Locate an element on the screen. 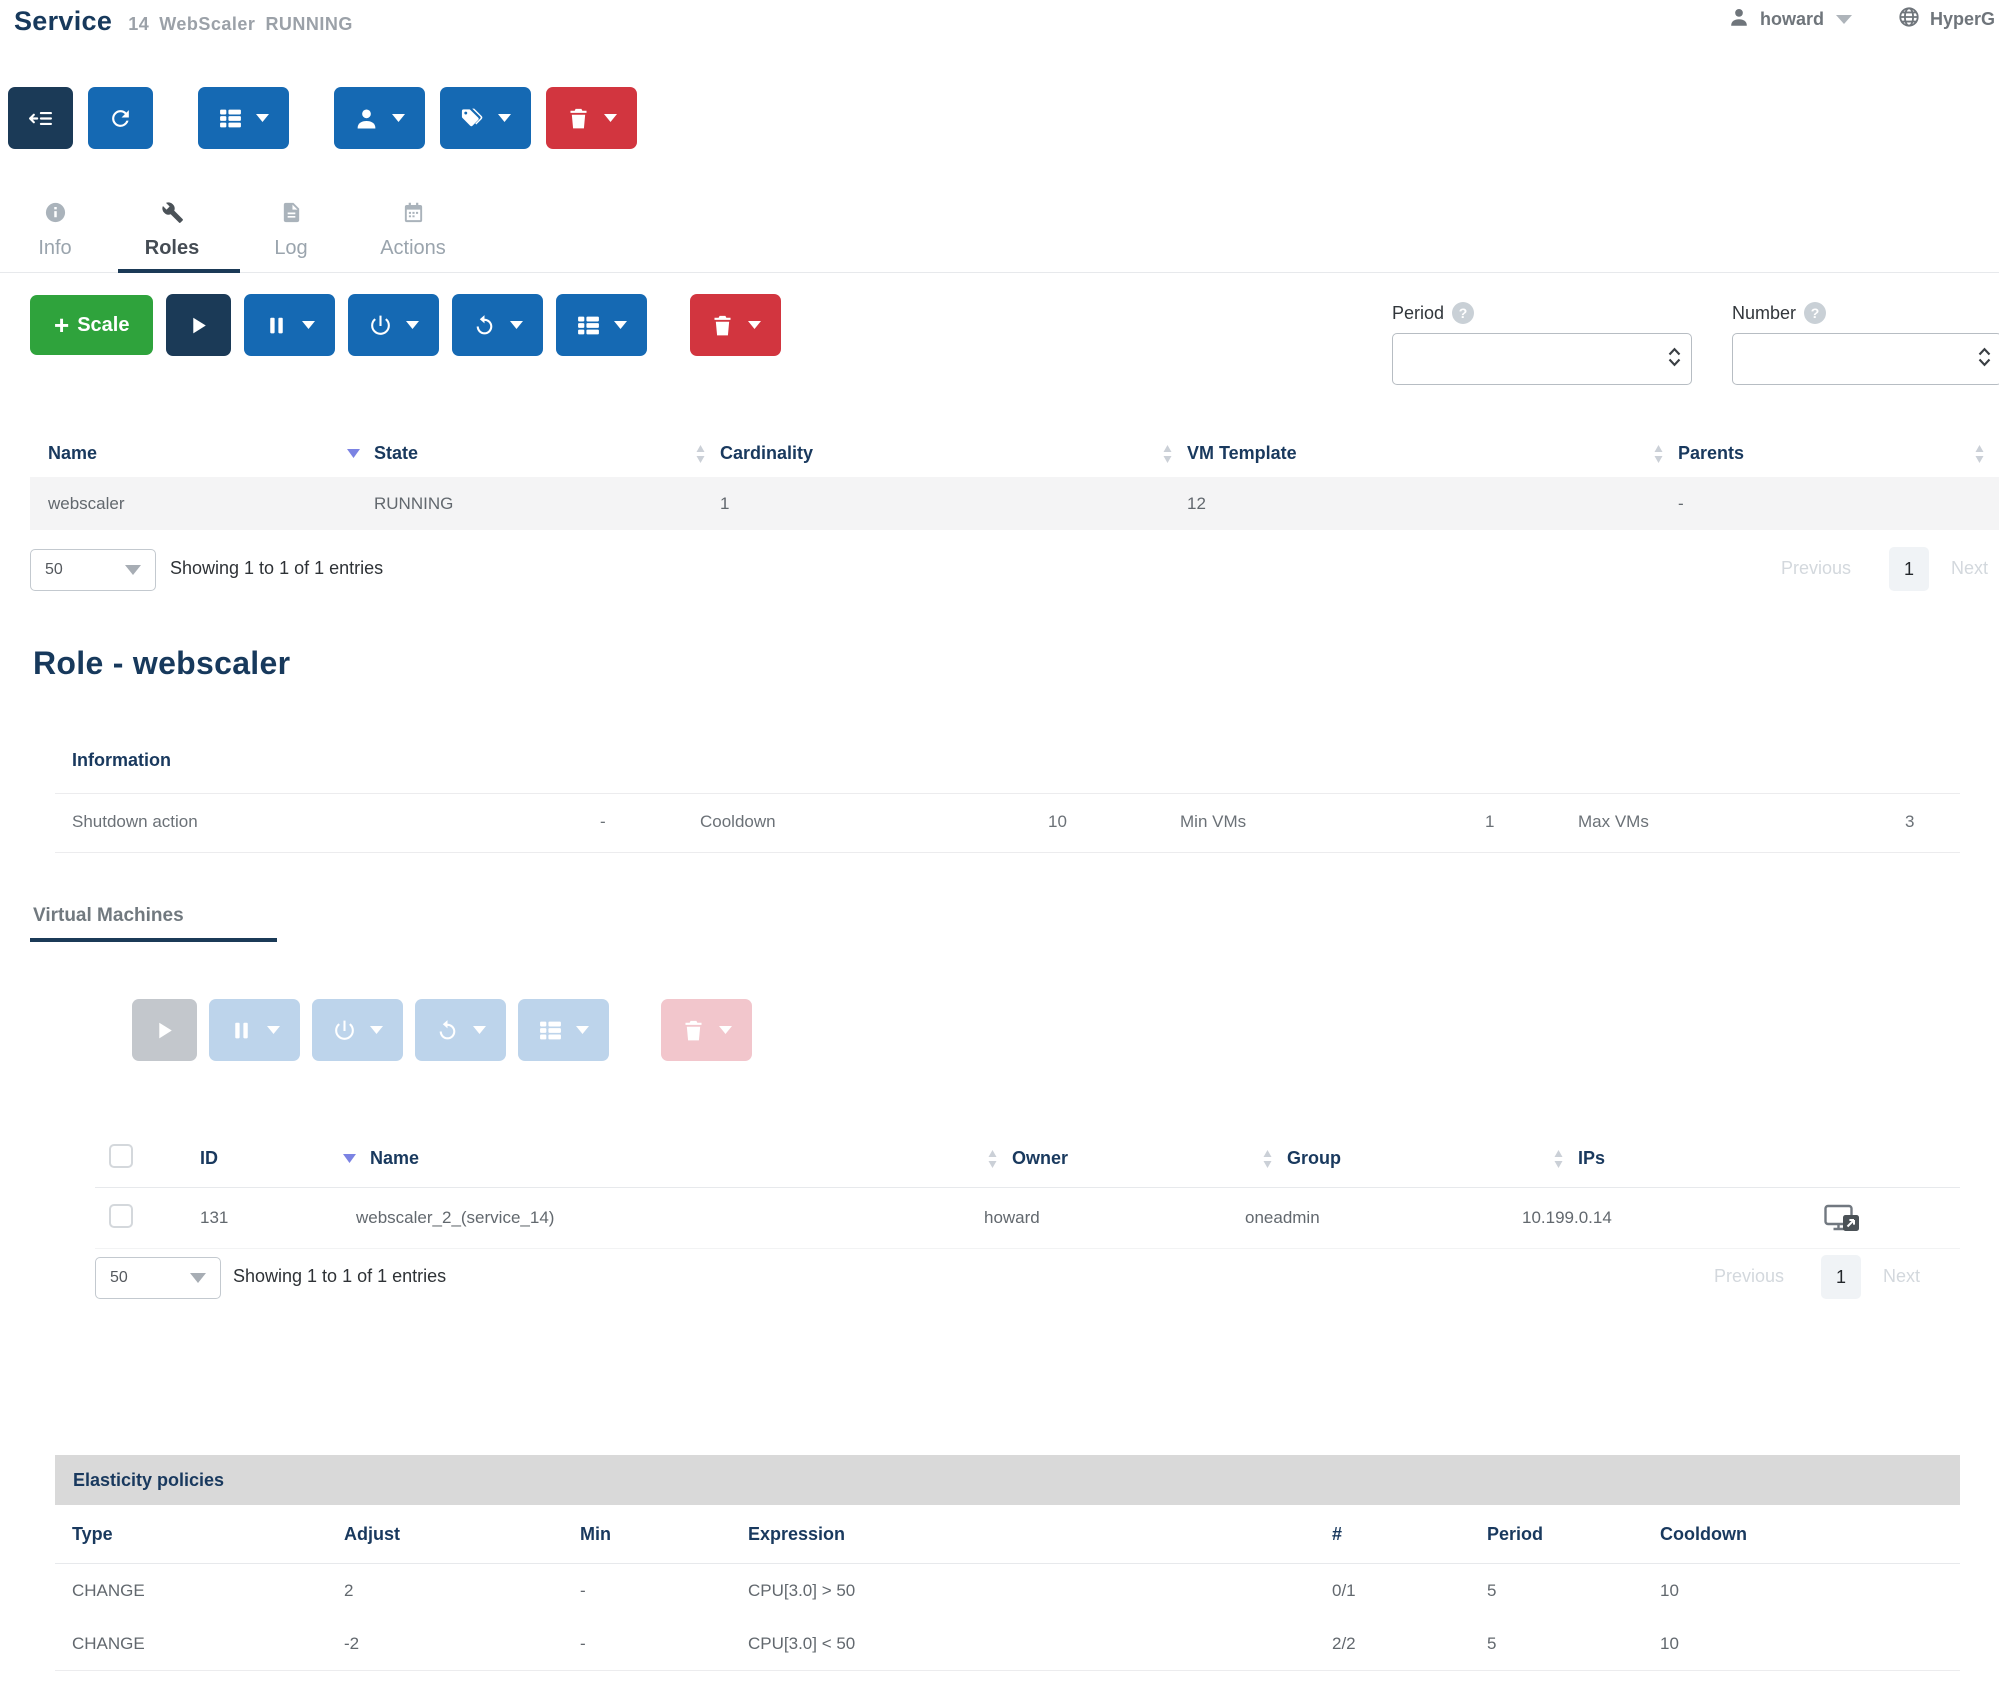 Image resolution: width=1999 pixels, height=1683 pixels. info-icon is located at coordinates (55, 215).